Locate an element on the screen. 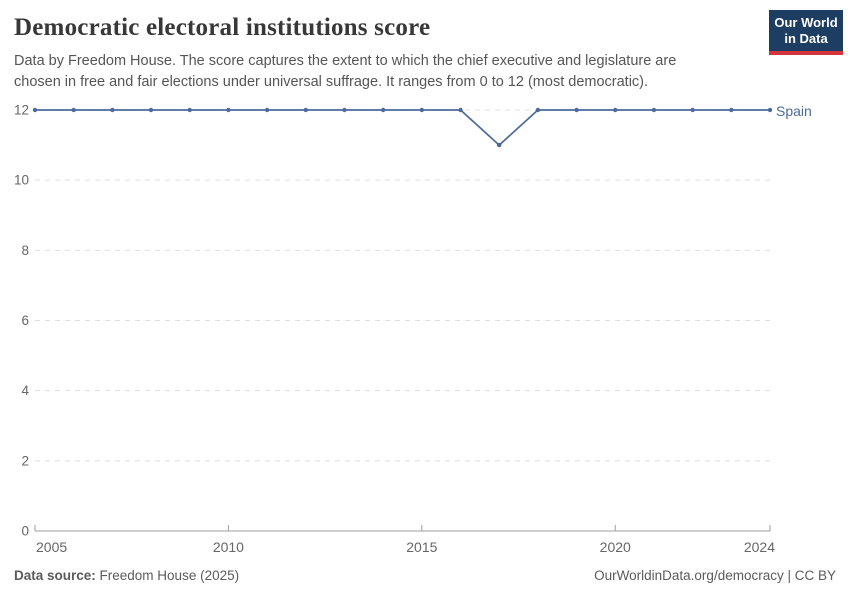 This screenshot has width=850, height=600. attribution: OurWorldinData.org/democracy | CC BY is located at coordinates (715, 575).